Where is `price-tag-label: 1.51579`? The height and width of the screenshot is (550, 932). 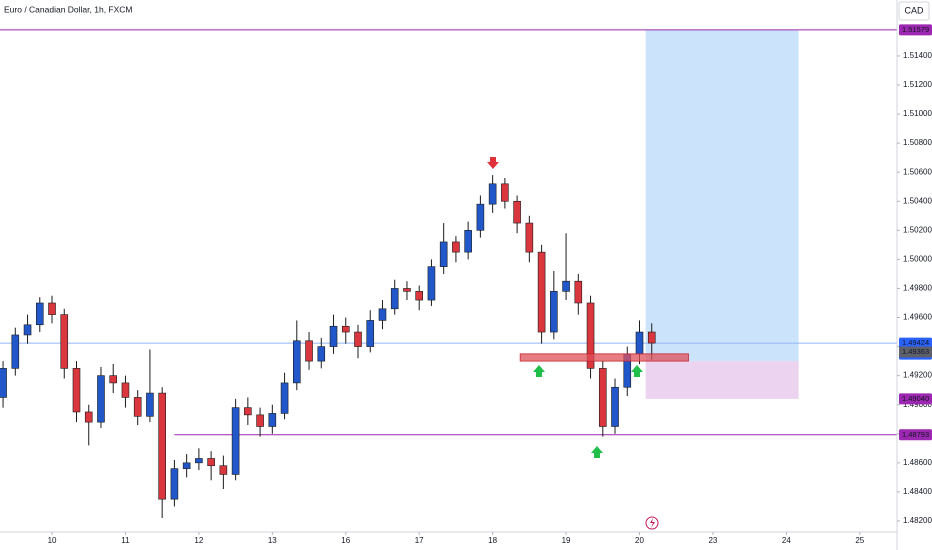
price-tag-label: 1.51579 is located at coordinates (915, 29).